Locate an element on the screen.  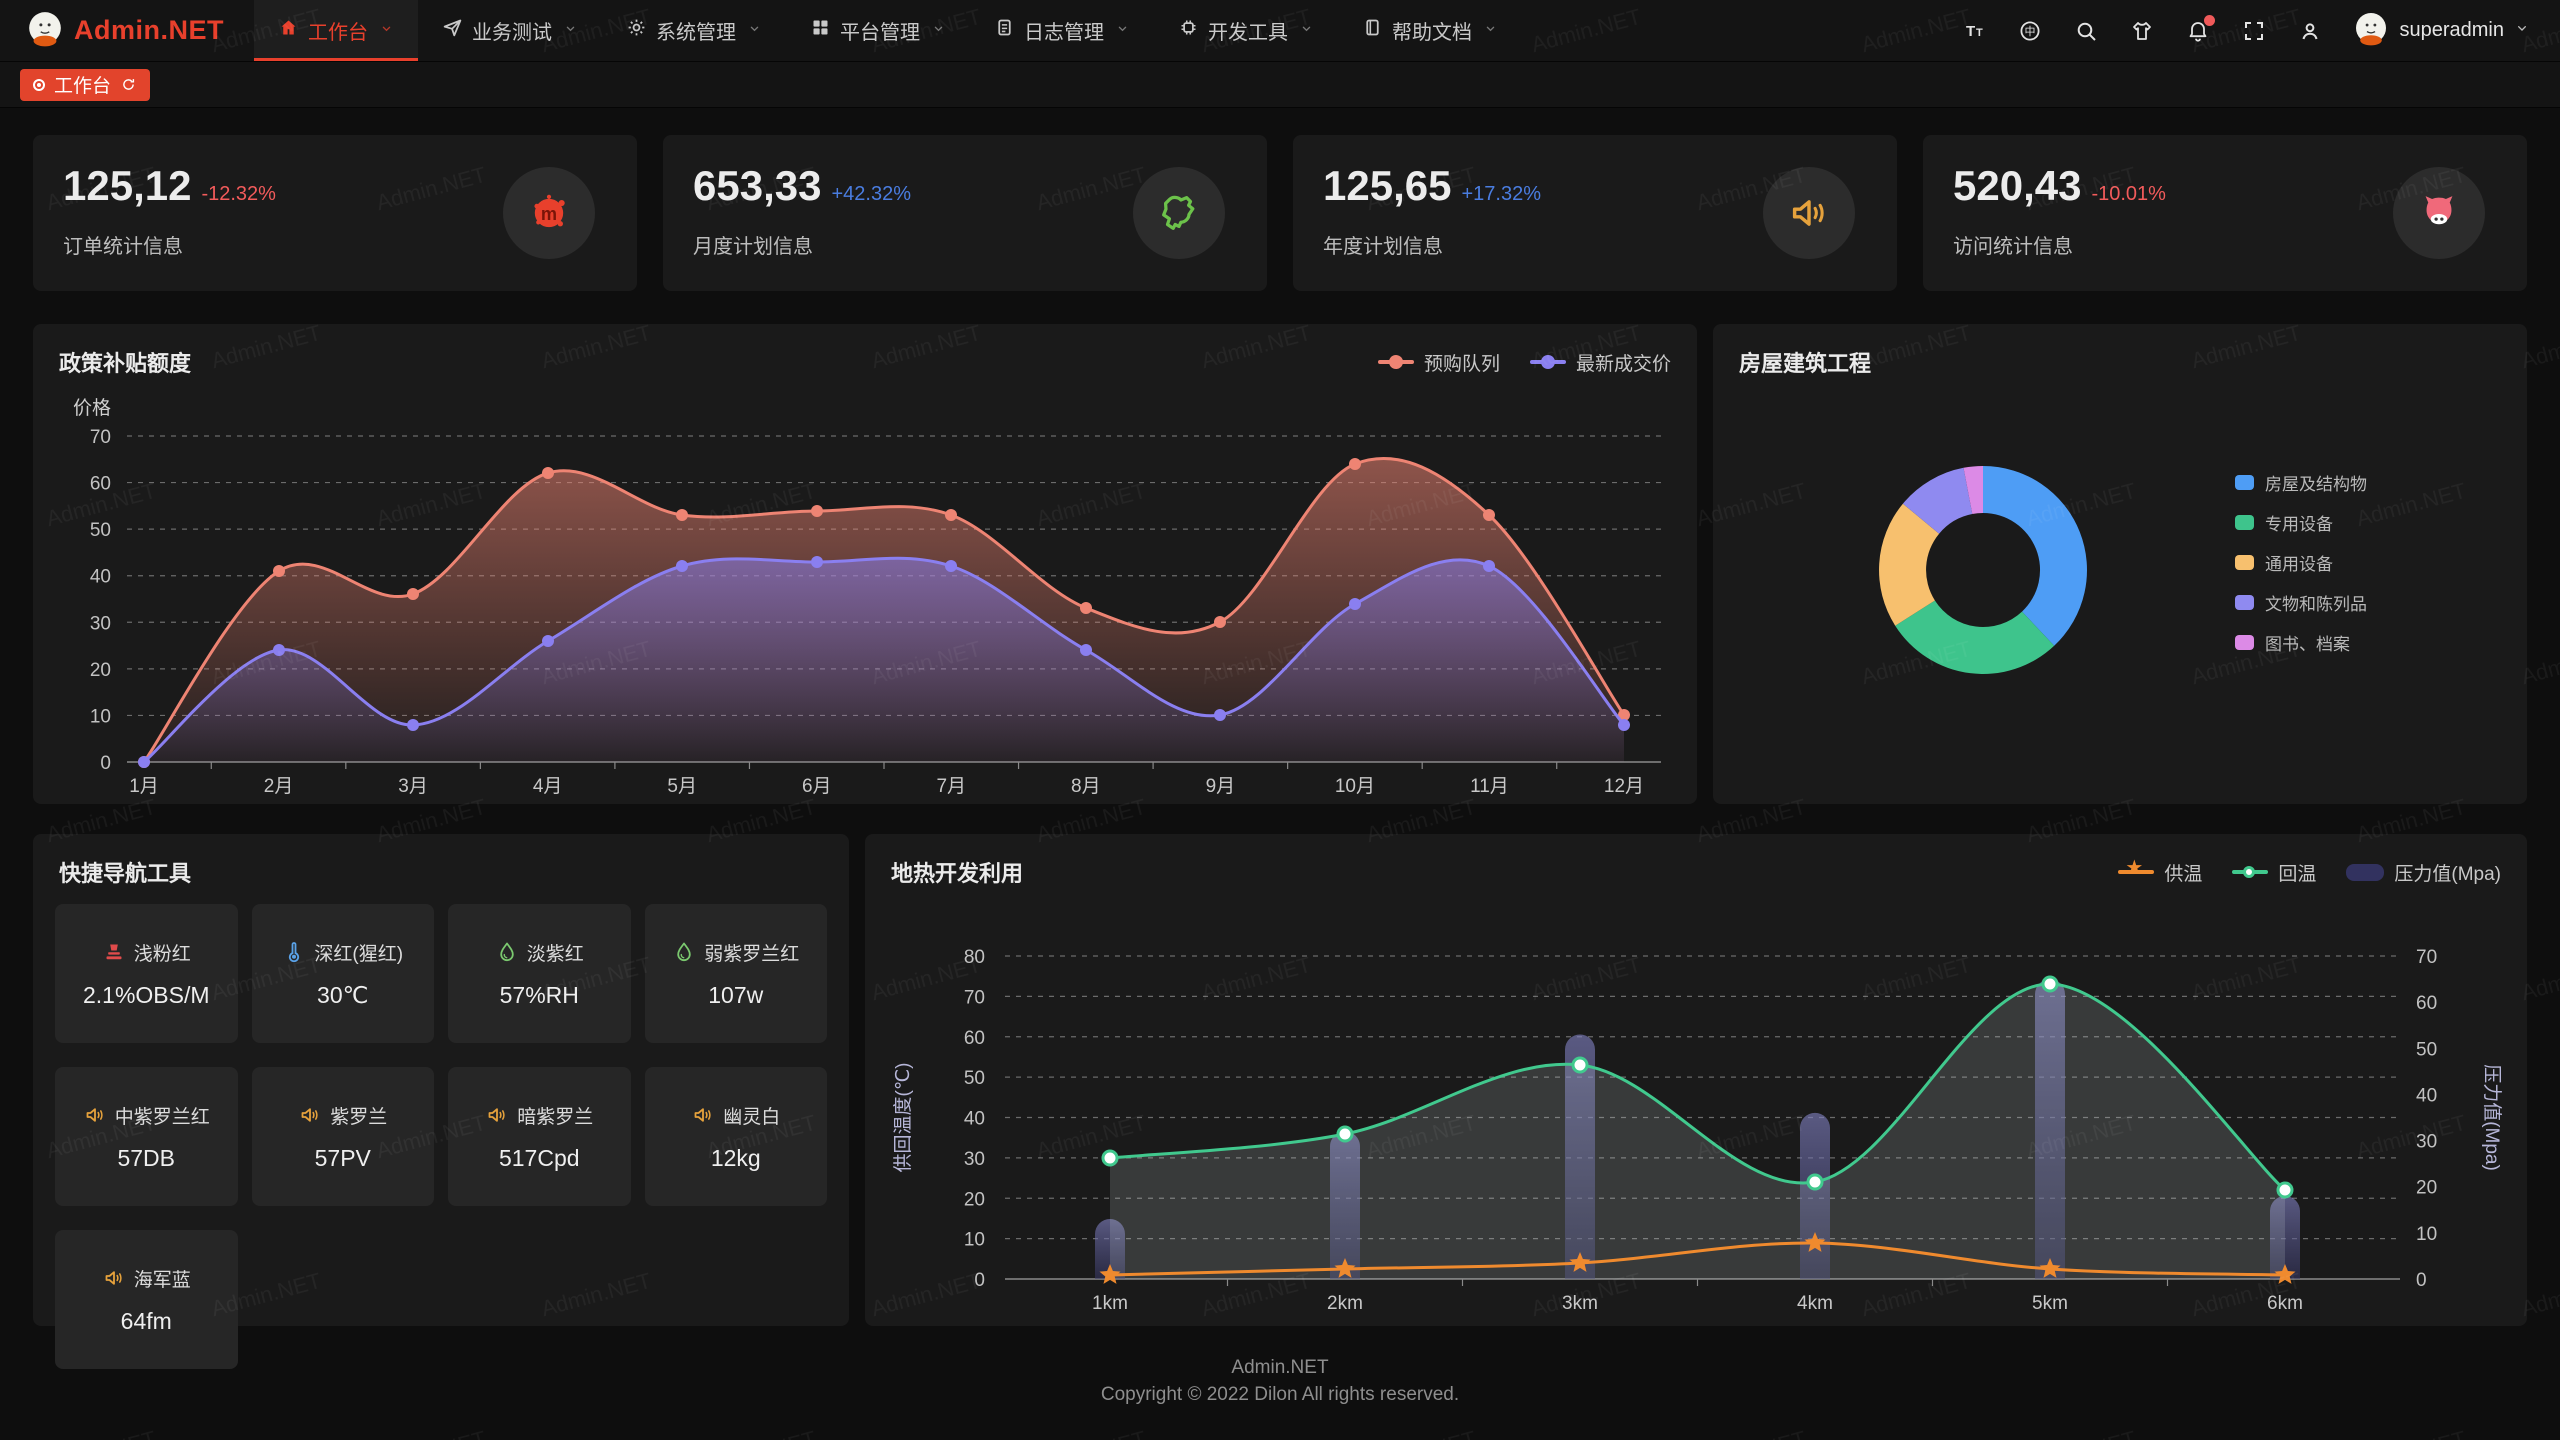
nav-item-home: 工作台 is located at coordinates (336, 30).